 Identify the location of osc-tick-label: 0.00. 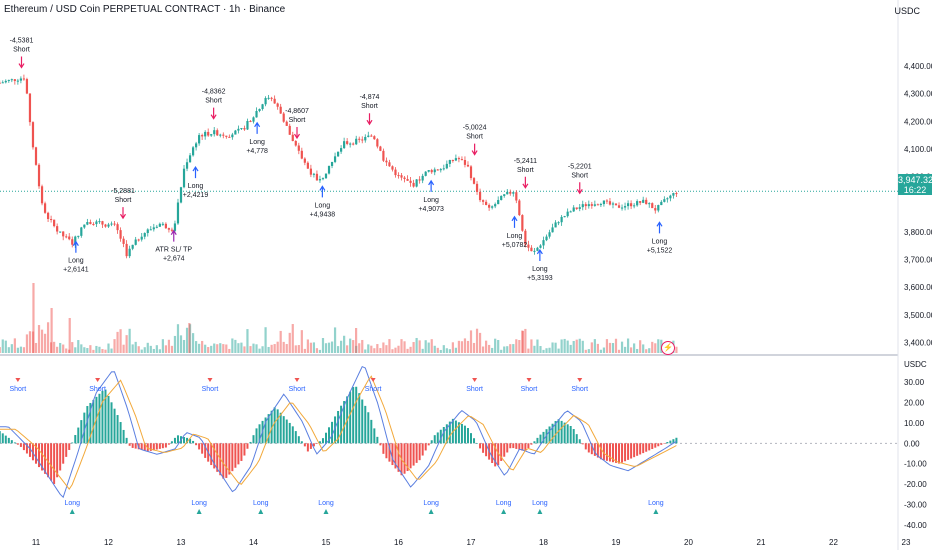
(912, 443).